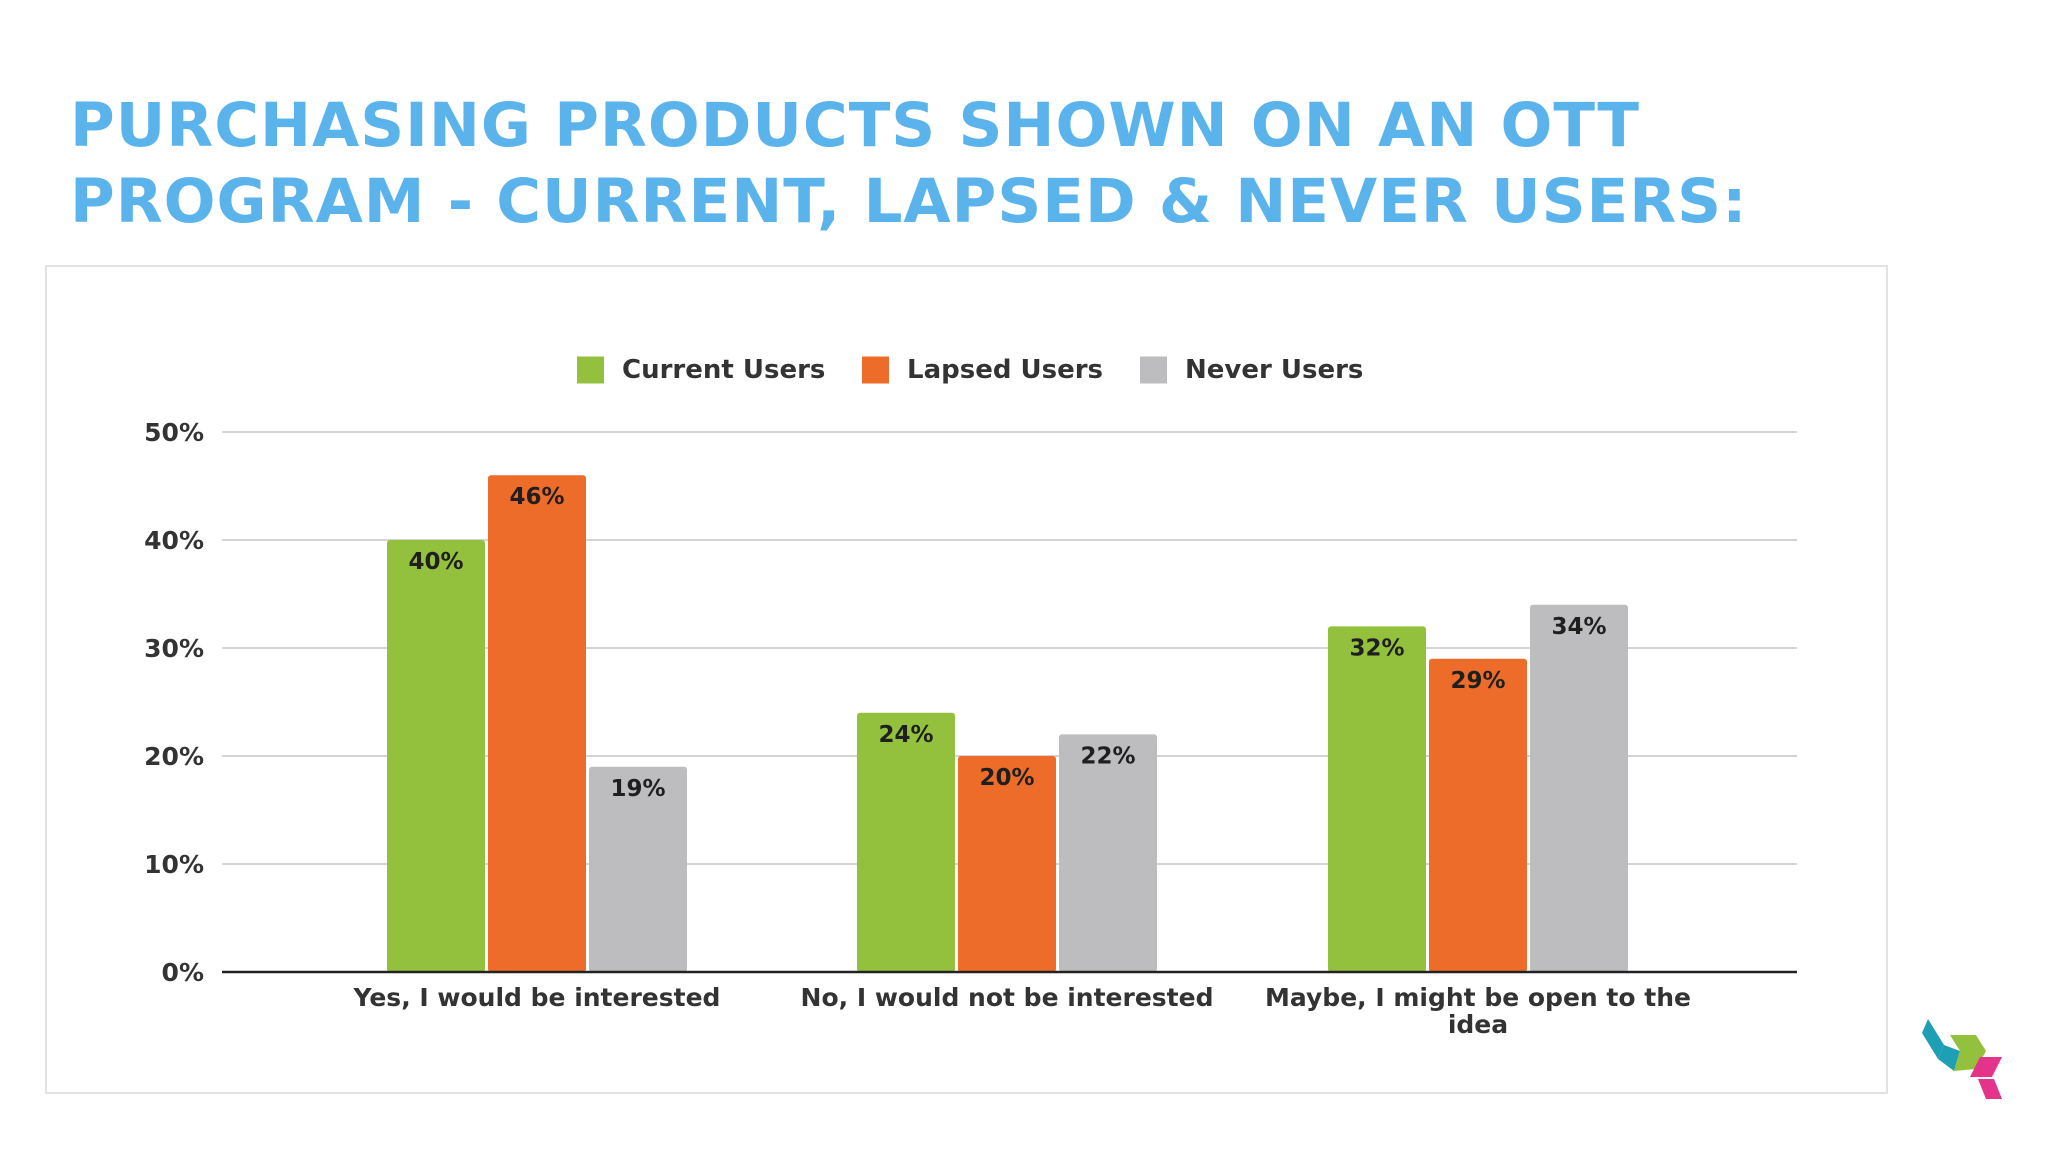 This screenshot has height=1152, width=2048. What do you see at coordinates (909, 201) in the screenshot?
I see `page-title-line-2: PROGRAM - CURRENT, LAPSED & NEVER USERS:` at bounding box center [909, 201].